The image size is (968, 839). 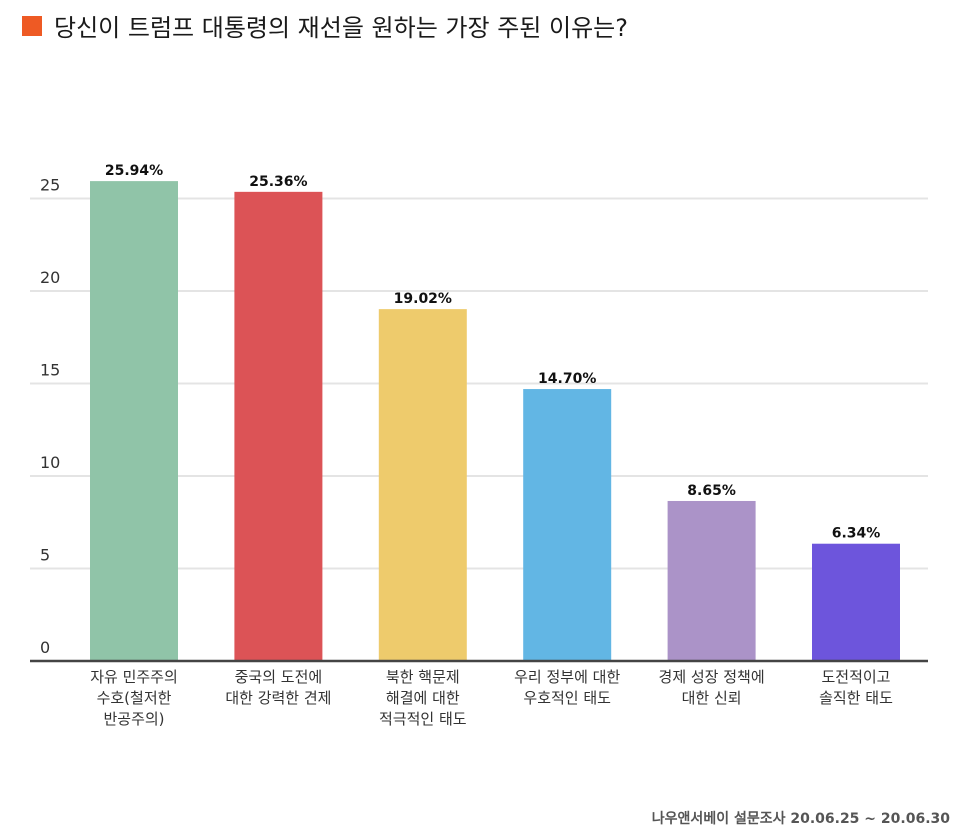 I want to click on x-category-label: 대한 신뢰, so click(x=712, y=698).